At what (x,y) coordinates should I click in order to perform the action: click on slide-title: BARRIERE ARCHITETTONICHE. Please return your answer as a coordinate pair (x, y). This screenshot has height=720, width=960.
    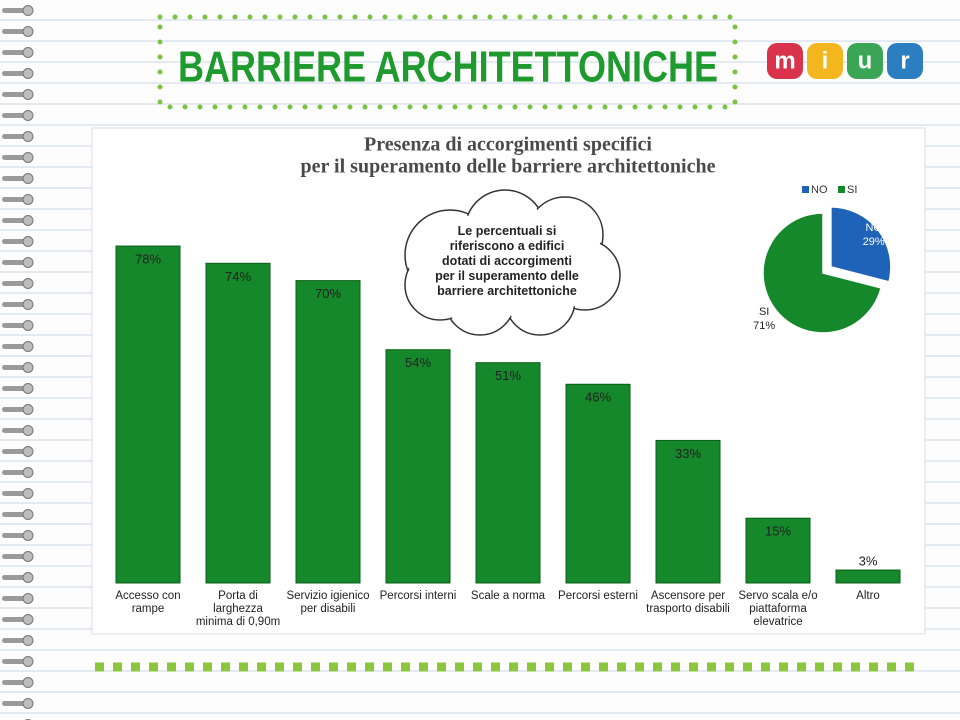
    Looking at the image, I should click on (448, 67).